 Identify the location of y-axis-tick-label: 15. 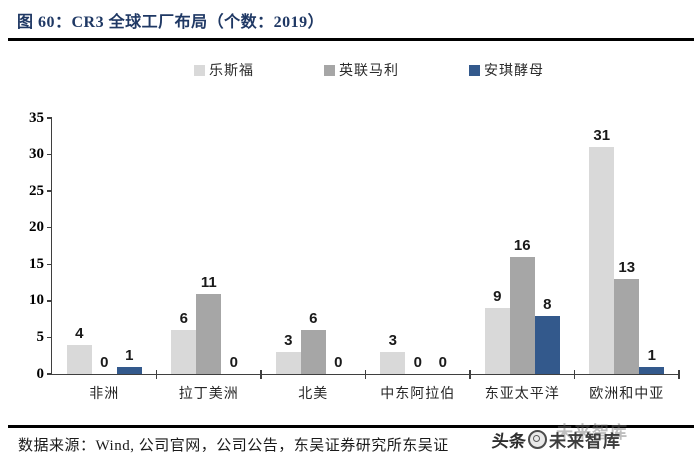
(36, 263).